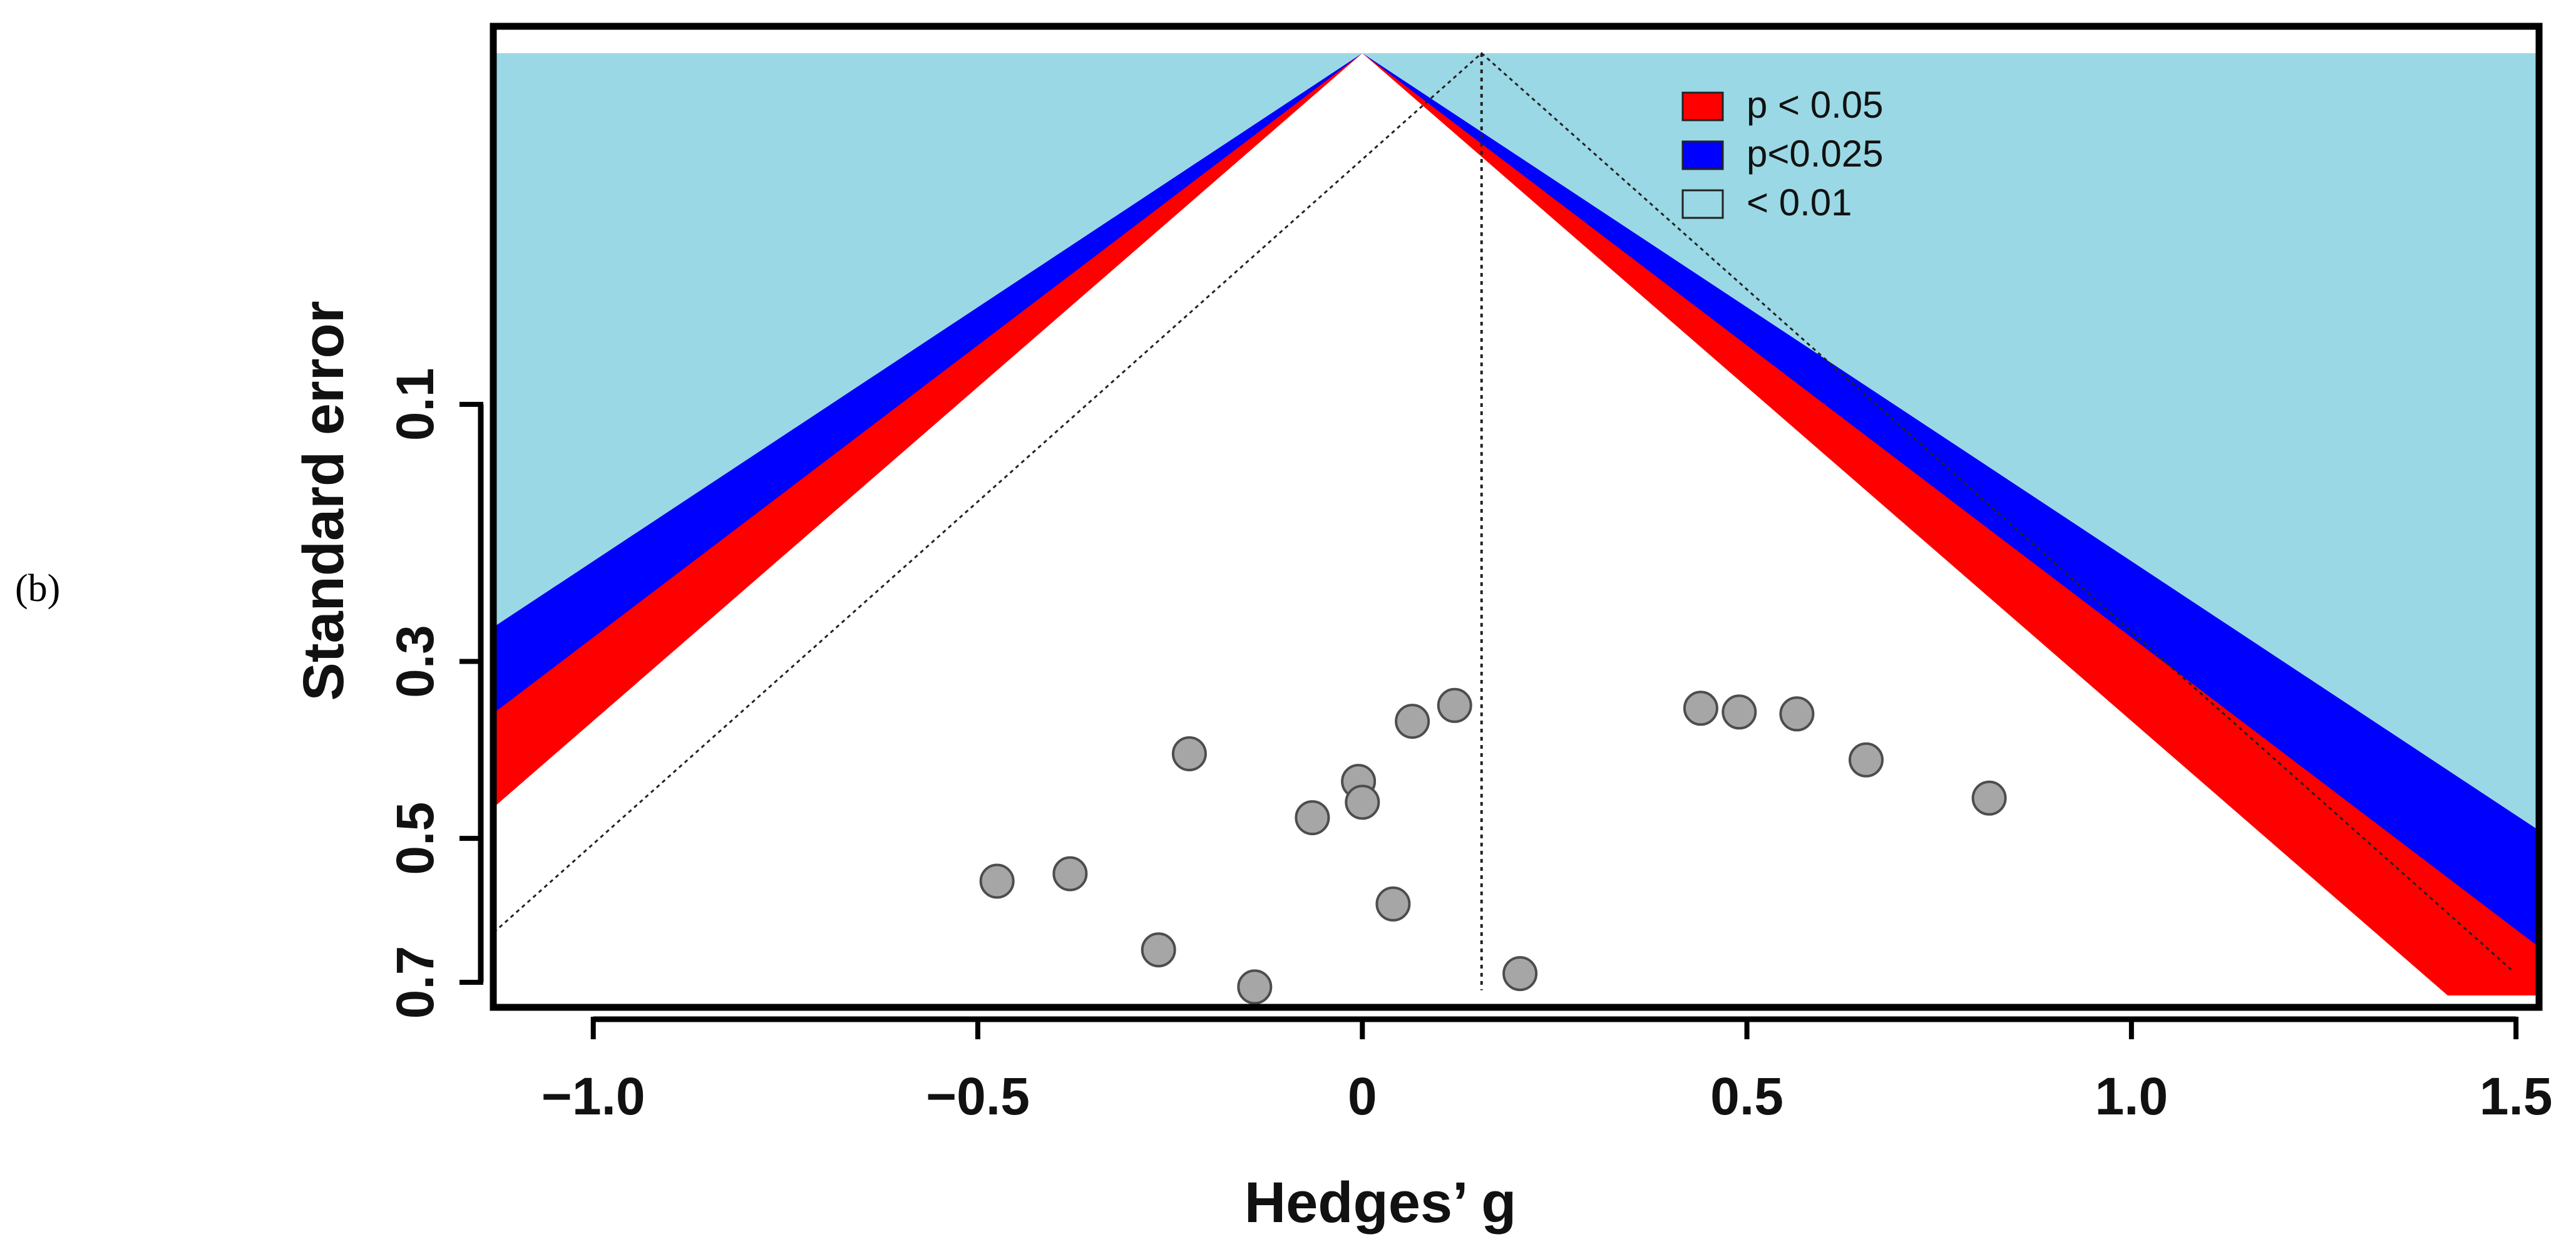 The height and width of the screenshot is (1249, 2576). Describe the element at coordinates (1493, 846) in the screenshot. I see `study-points` at that location.